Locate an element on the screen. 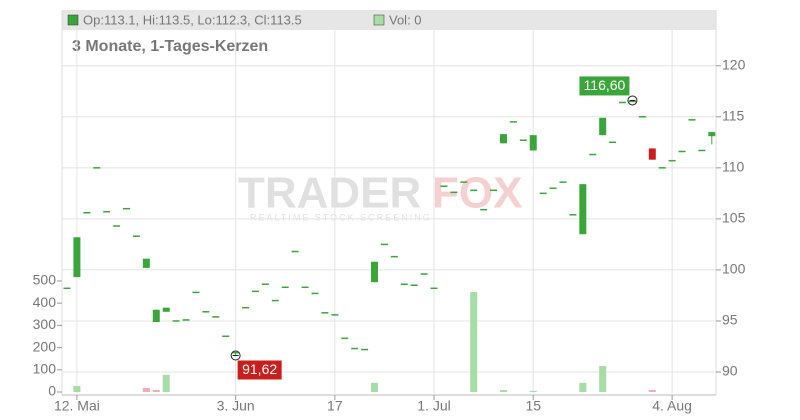  low-label-box is located at coordinates (259, 370).